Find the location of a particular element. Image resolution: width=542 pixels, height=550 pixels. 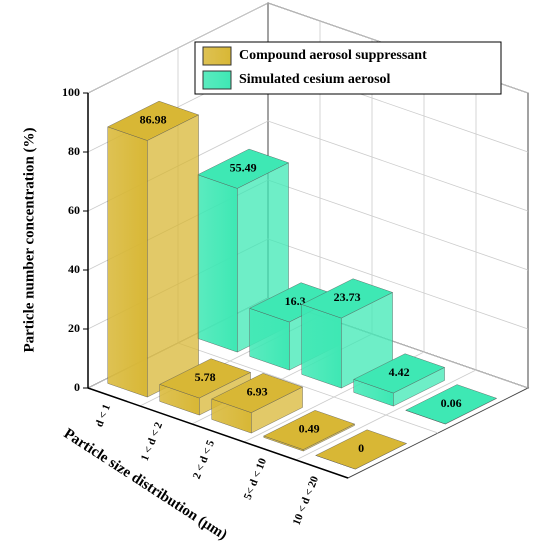

value-label: 0.06 is located at coordinates (451, 403).